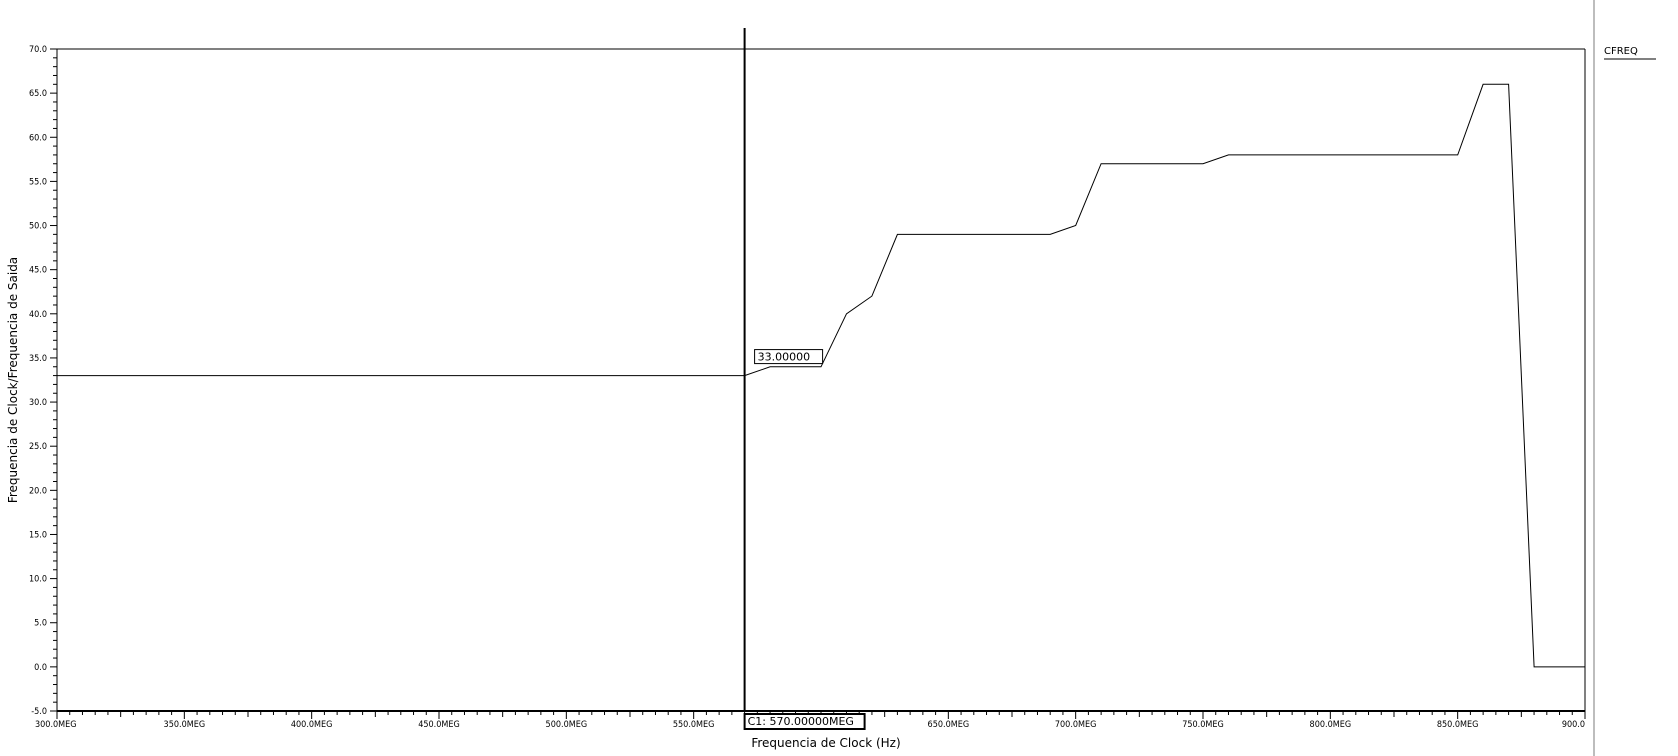 This screenshot has height=756, width=1678. Describe the element at coordinates (38, 535) in the screenshot. I see `y-tick-label: 15.0` at that location.